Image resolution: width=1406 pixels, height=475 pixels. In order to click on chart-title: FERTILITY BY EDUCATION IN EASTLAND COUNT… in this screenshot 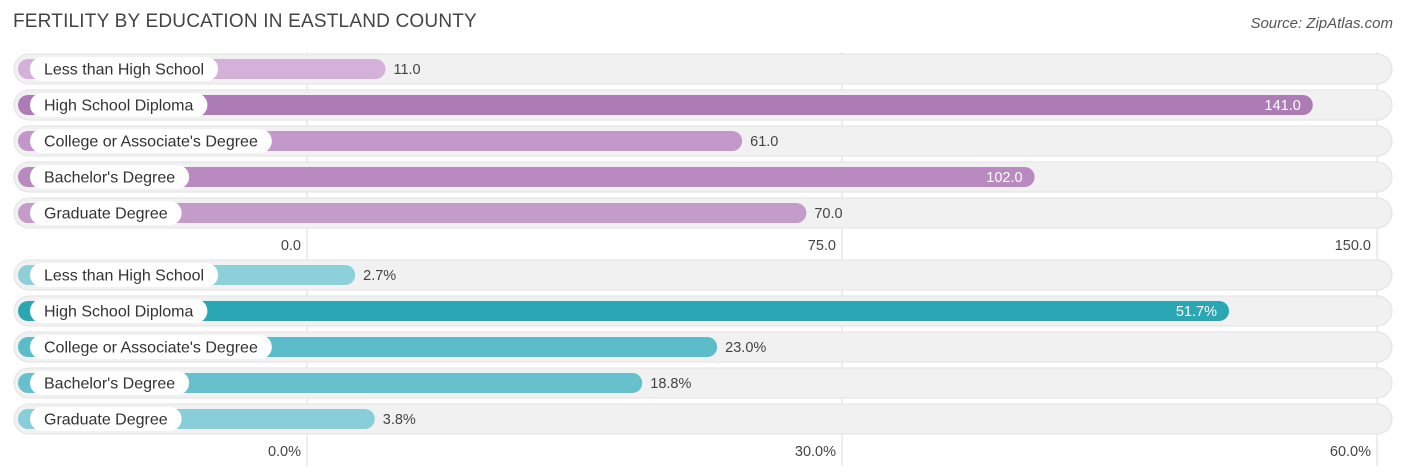, I will do `click(245, 21)`.